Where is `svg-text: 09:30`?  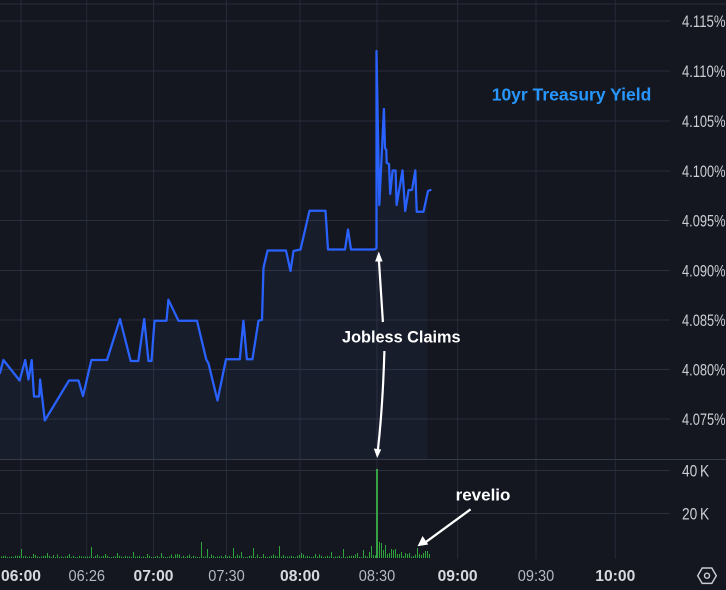 svg-text: 09:30 is located at coordinates (536, 576).